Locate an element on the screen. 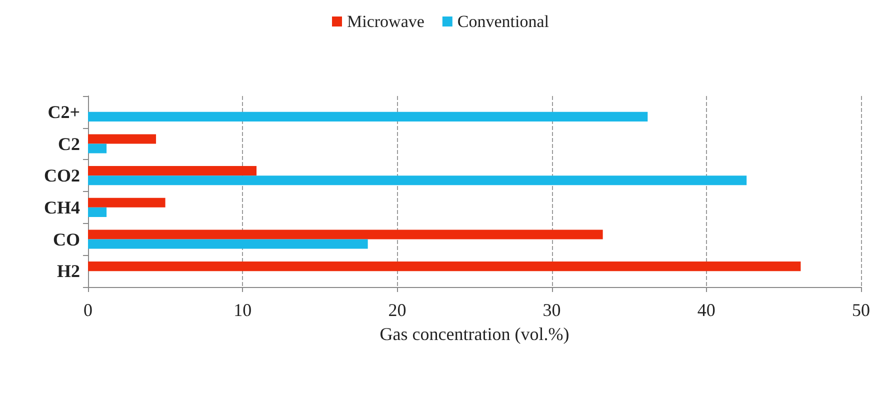 The height and width of the screenshot is (406, 881). x-tick-label: 40 is located at coordinates (706, 310).